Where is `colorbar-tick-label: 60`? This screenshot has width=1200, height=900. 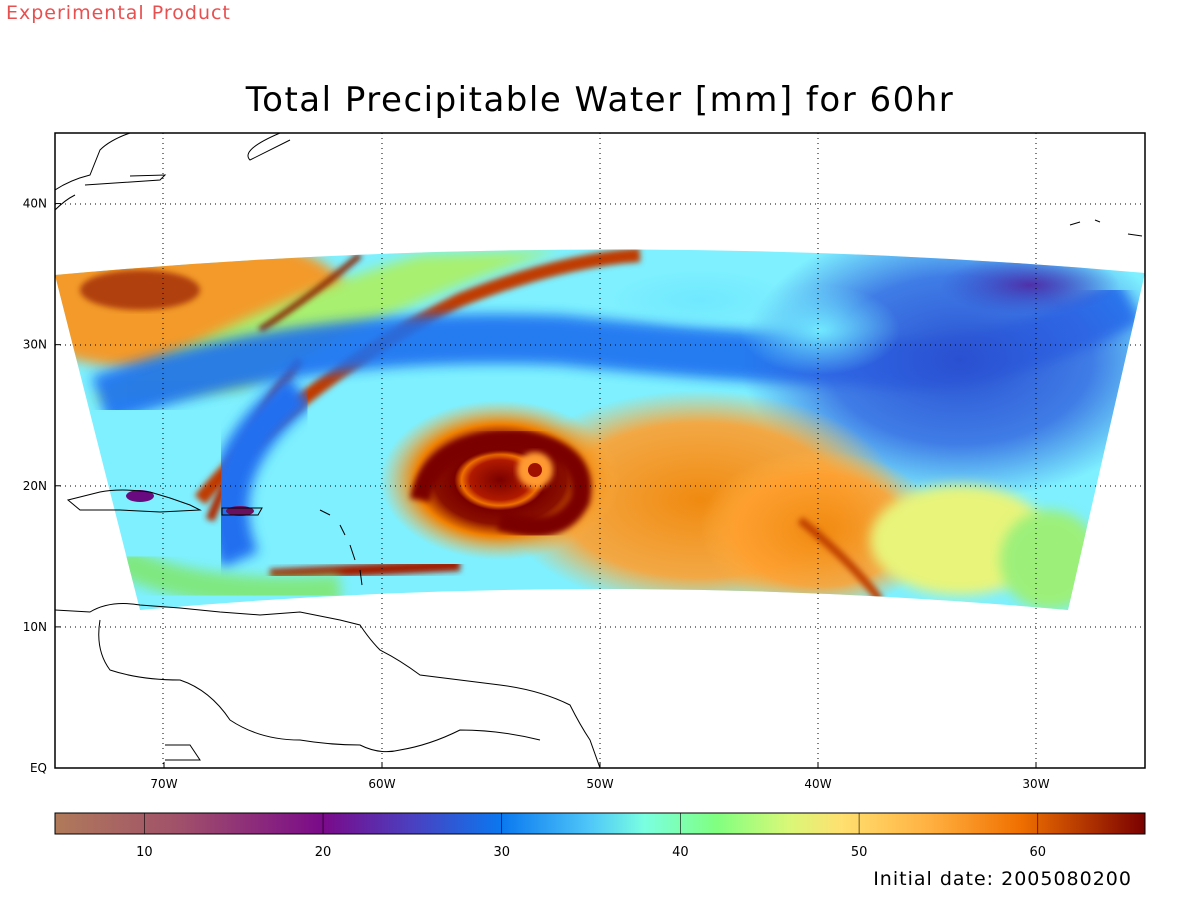
colorbar-tick-label: 60 is located at coordinates (1038, 852).